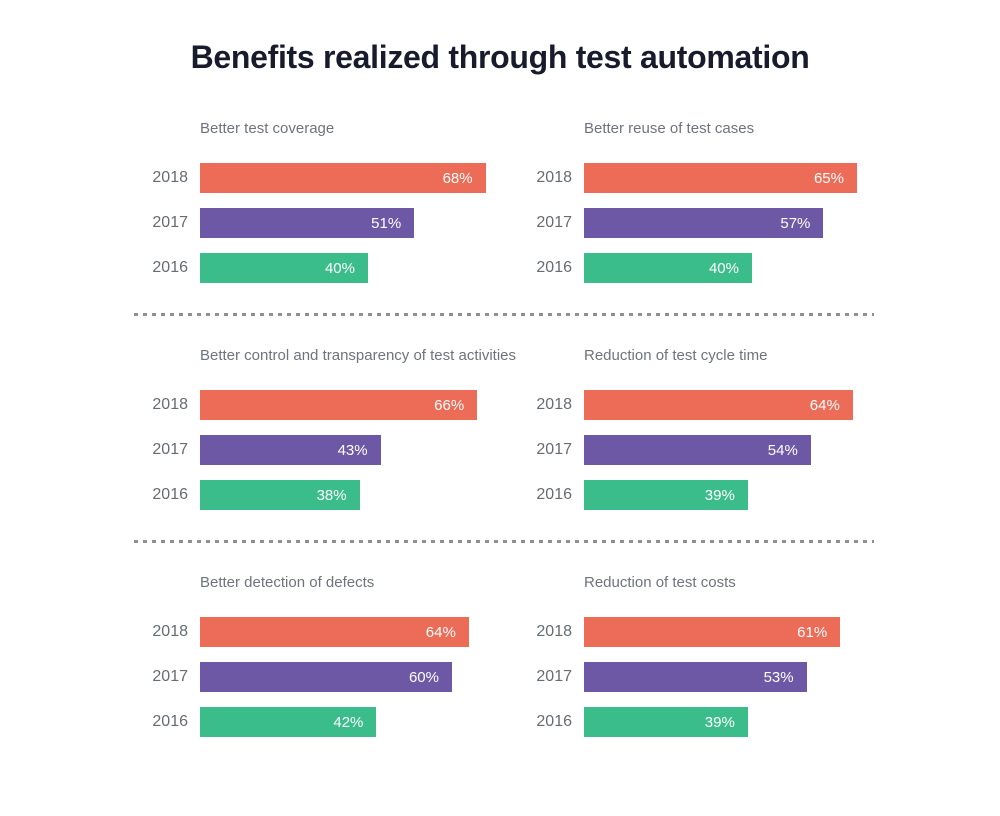  I want to click on bar-row-2018: 2018 61%, so click(710, 632).